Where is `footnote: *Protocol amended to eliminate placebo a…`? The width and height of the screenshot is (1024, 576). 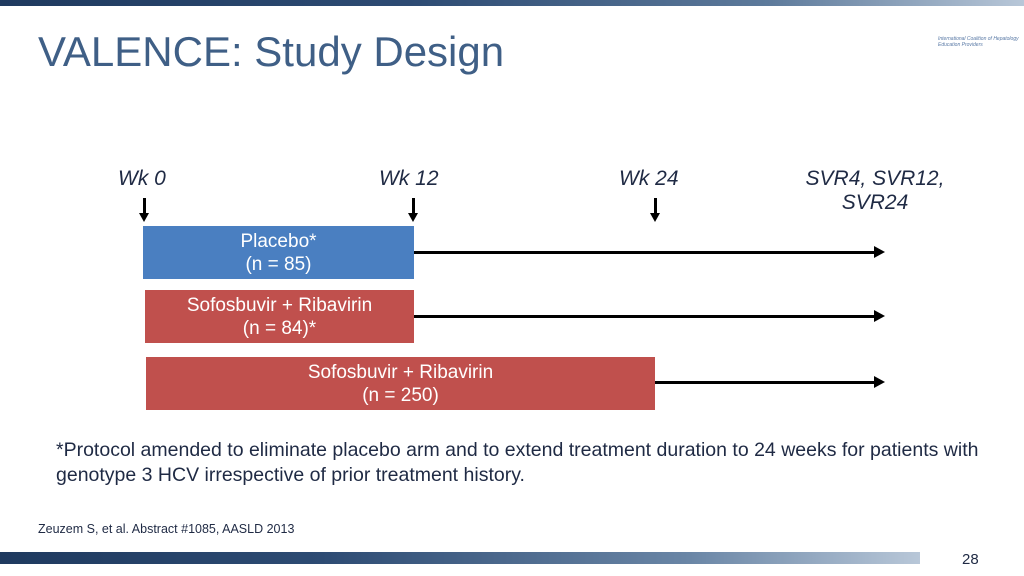 footnote: *Protocol amended to eliminate placebo a… is located at coordinates (517, 462).